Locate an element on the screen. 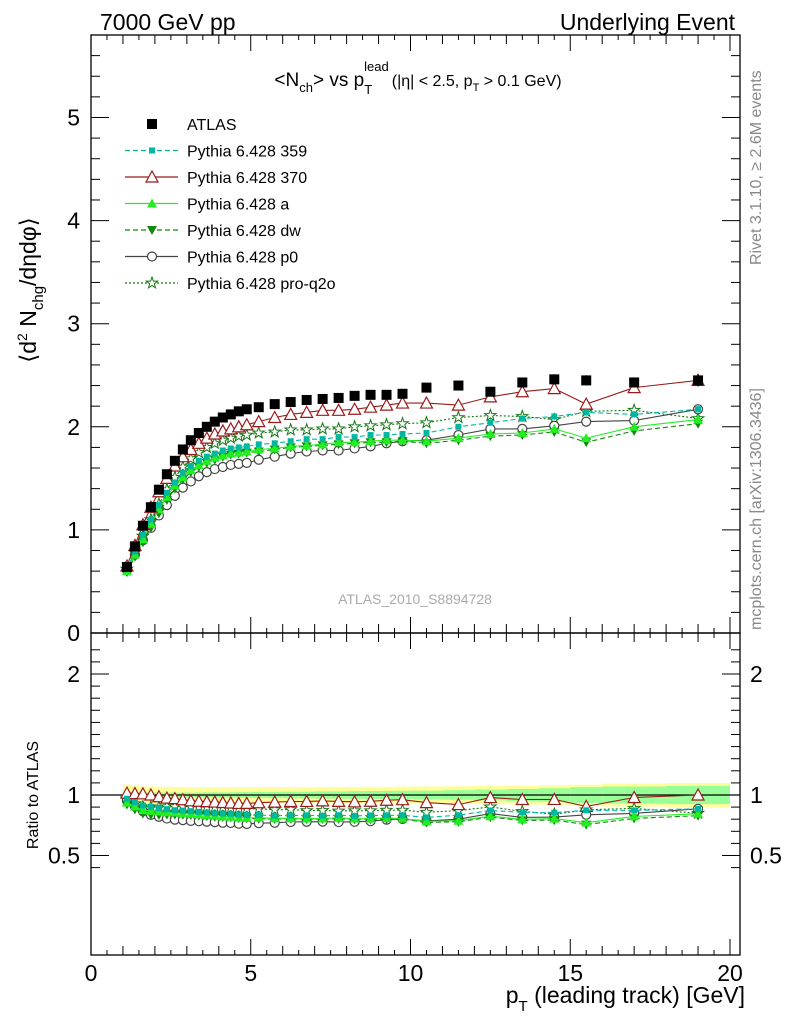  legend-label: Pythia 6.428 dw is located at coordinates (244, 231).